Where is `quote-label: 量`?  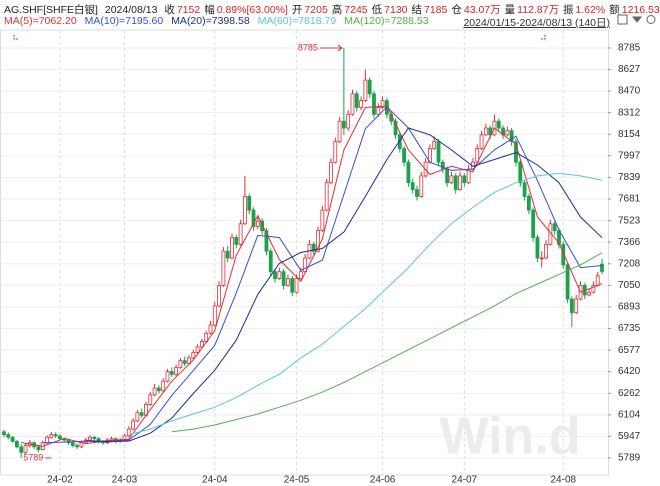
quote-label: 量 is located at coordinates (510, 10).